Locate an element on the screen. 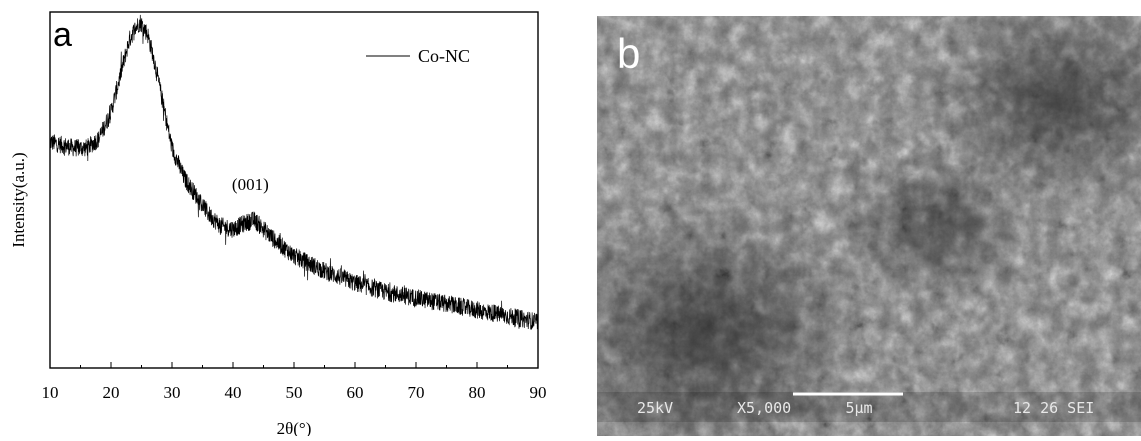 The height and width of the screenshot is (441, 1141). sem-info-bar is located at coordinates (869, 407).